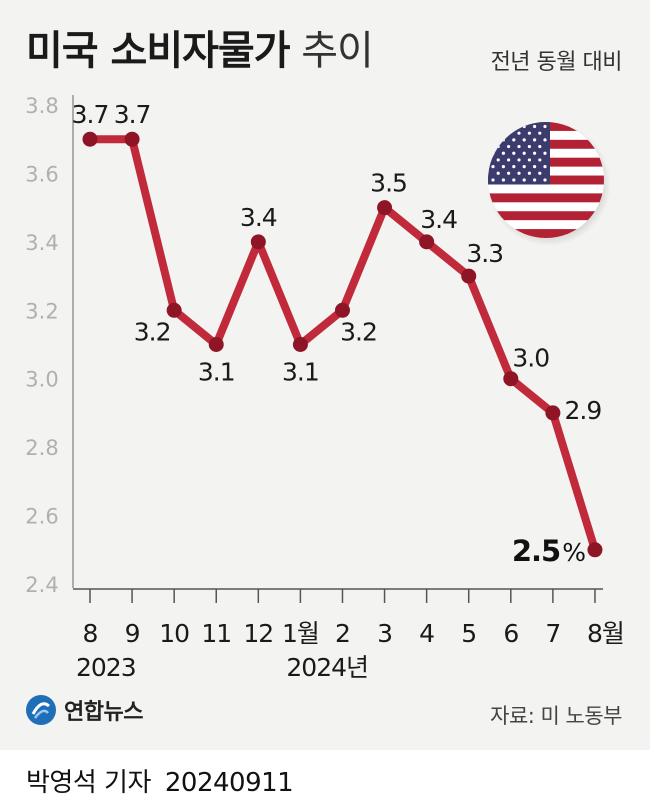 Image resolution: width=650 pixels, height=811 pixels. What do you see at coordinates (530, 358) in the screenshot?
I see `data-label: 3.0` at bounding box center [530, 358].